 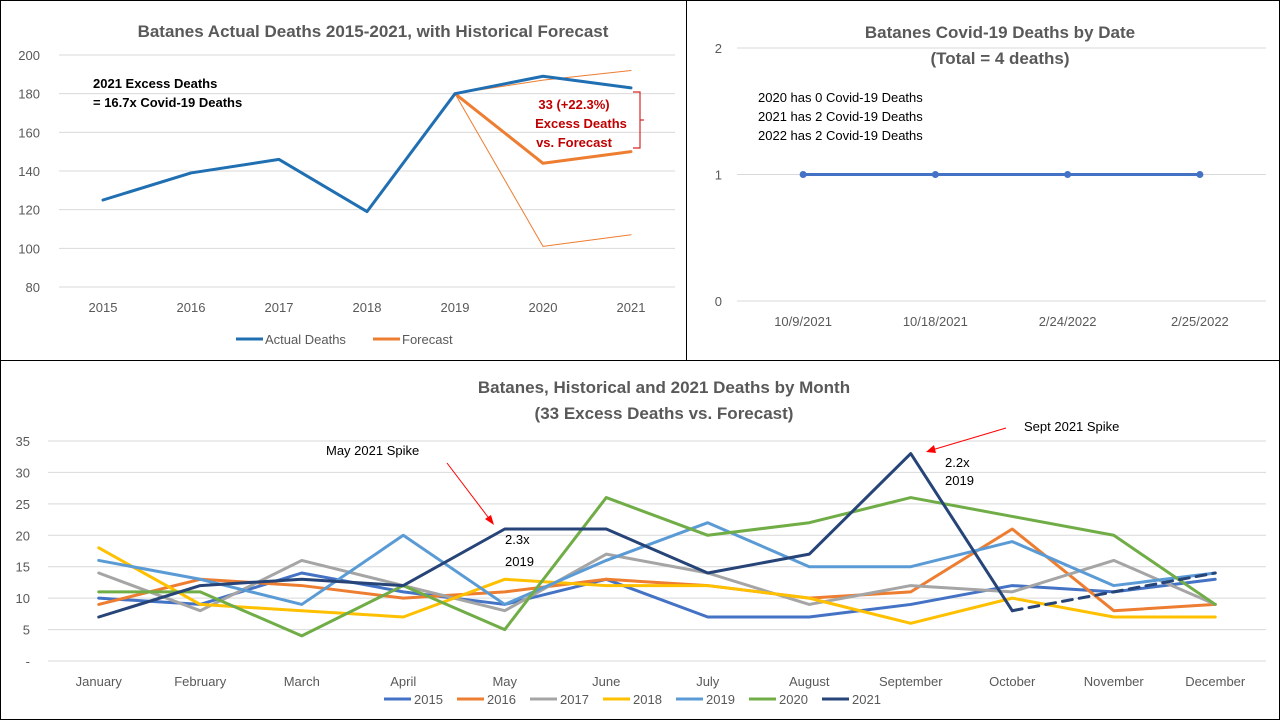 What do you see at coordinates (302, 681) in the screenshot?
I see `x-tick-label: March` at bounding box center [302, 681].